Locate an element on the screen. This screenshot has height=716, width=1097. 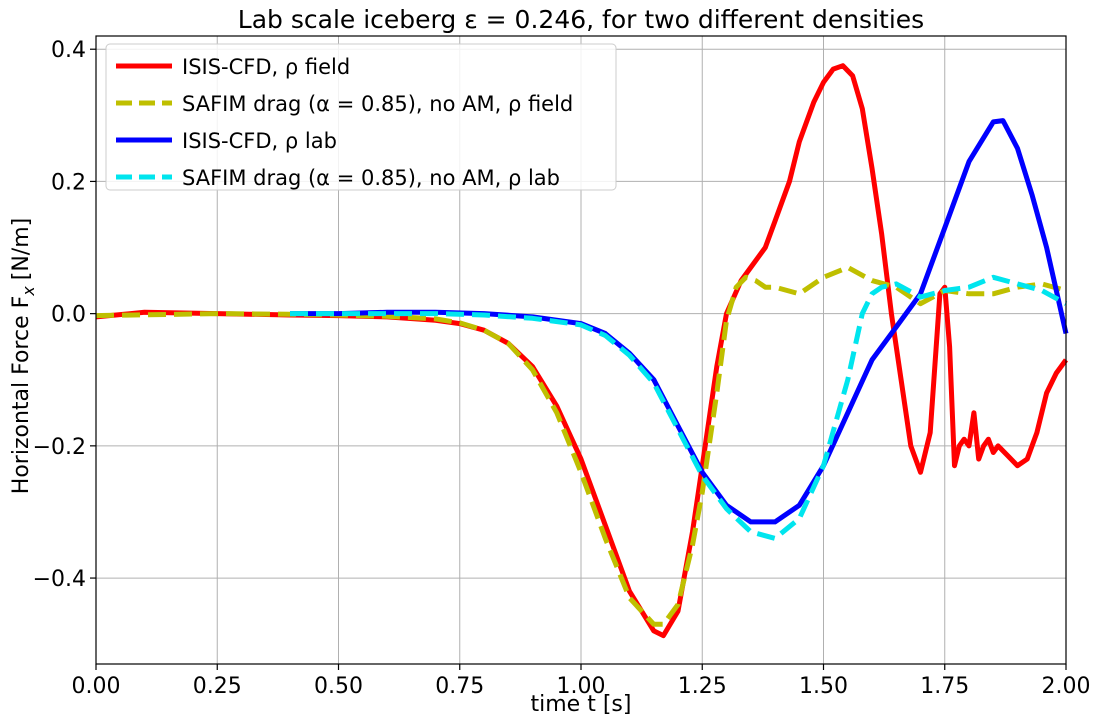
legend-label-4: SAFIM drag (α = 0.85), no AM, ρ lab is located at coordinates (371, 178).